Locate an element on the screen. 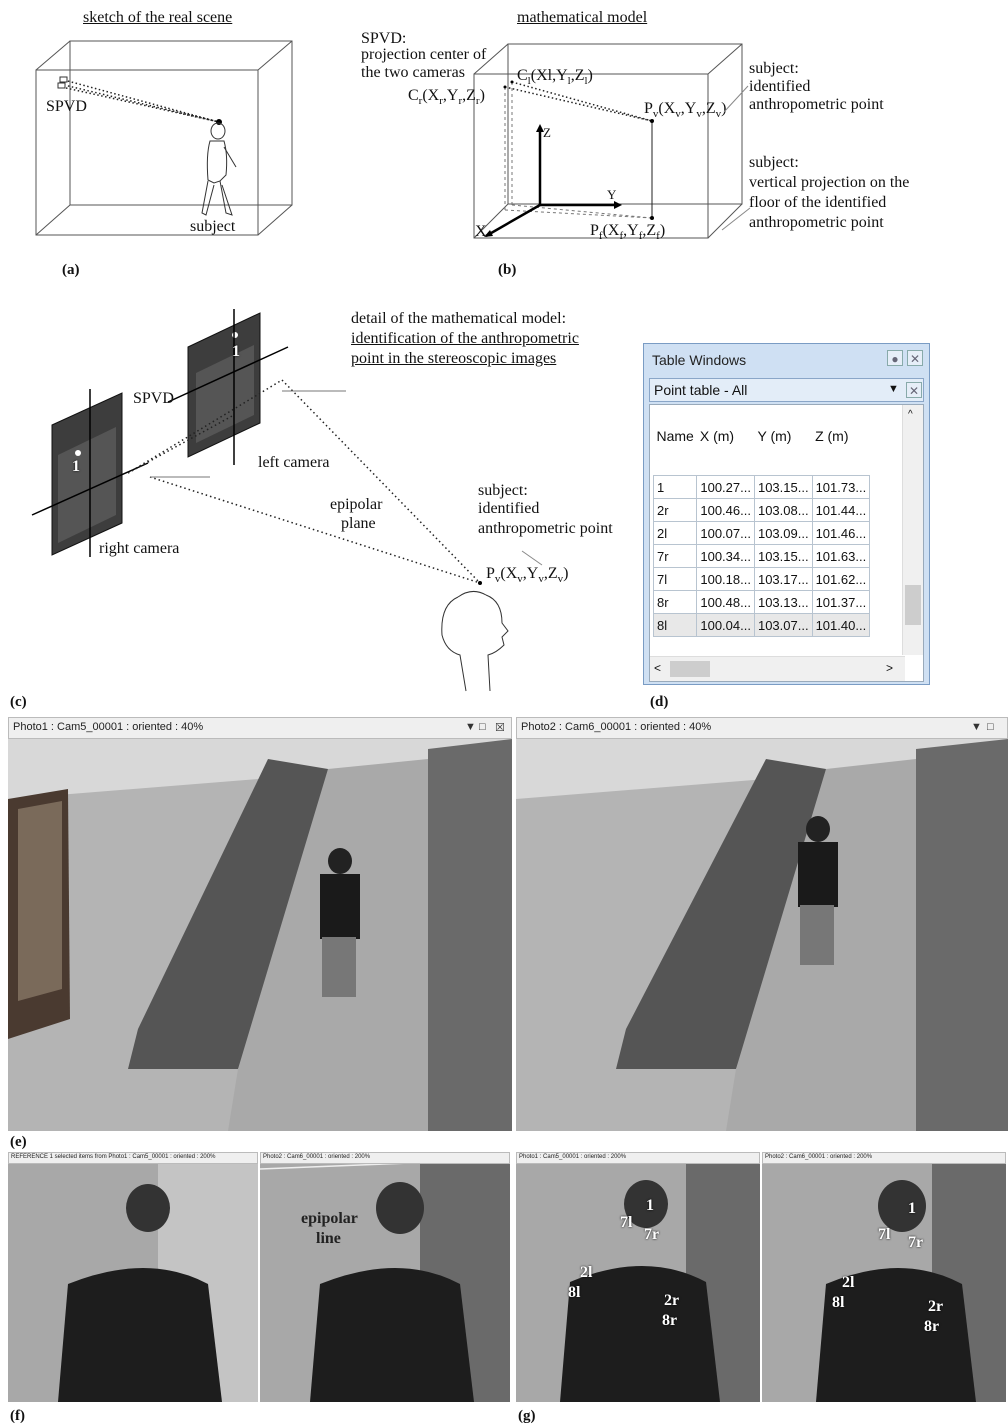  panel-e-label: (e) is located at coordinates (18, 1142).